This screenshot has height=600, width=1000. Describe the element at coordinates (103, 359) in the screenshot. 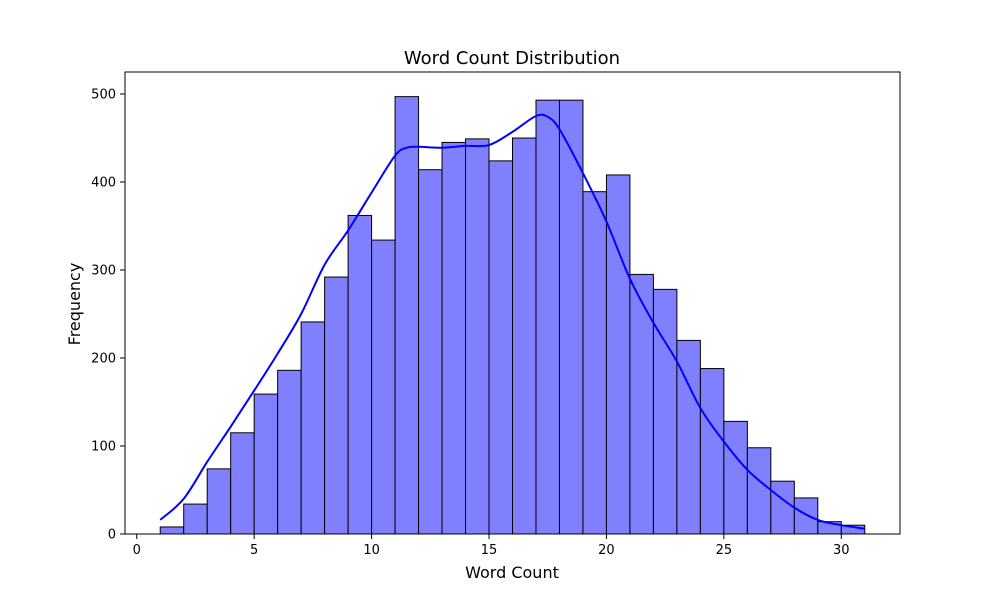

I see `y-tick-label: 200` at that location.